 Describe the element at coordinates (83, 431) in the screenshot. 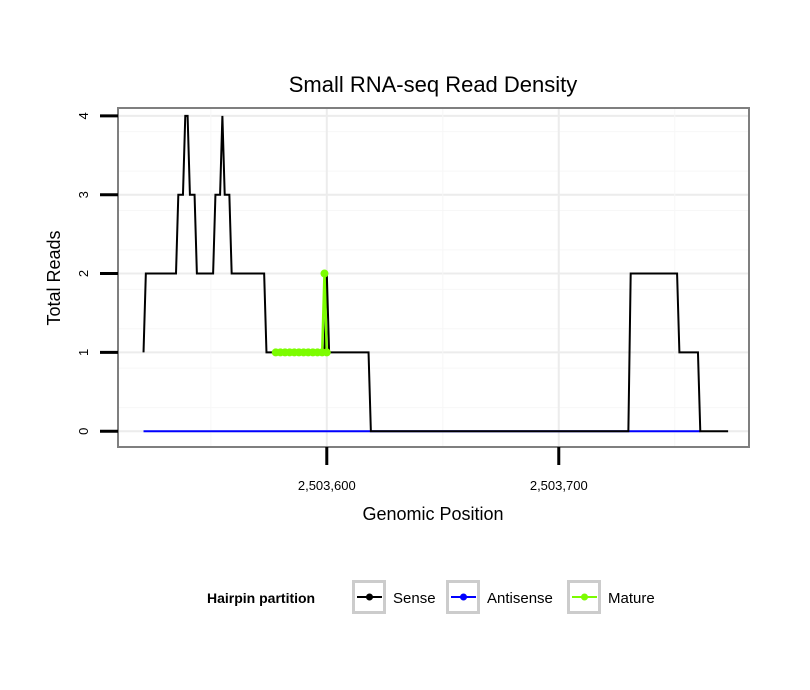

I see `y-tick-label: 0` at that location.